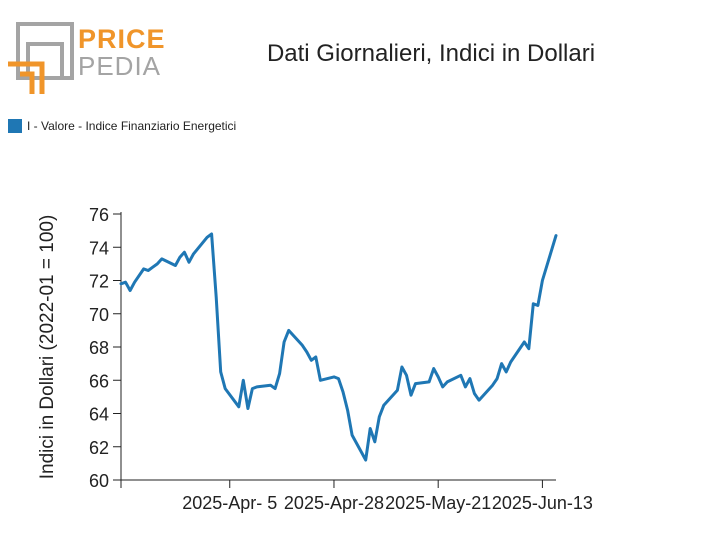  Describe the element at coordinates (431, 53) in the screenshot. I see `chart-title: Dati Giornalieri, Indici in Dollari` at that location.